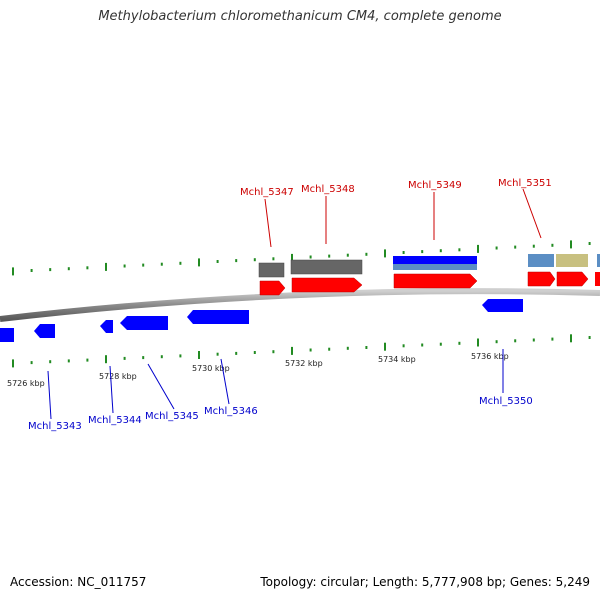 This screenshot has height=600, width=600. I want to click on gene-label-mchl-5349: Mchl_5349, so click(435, 185).